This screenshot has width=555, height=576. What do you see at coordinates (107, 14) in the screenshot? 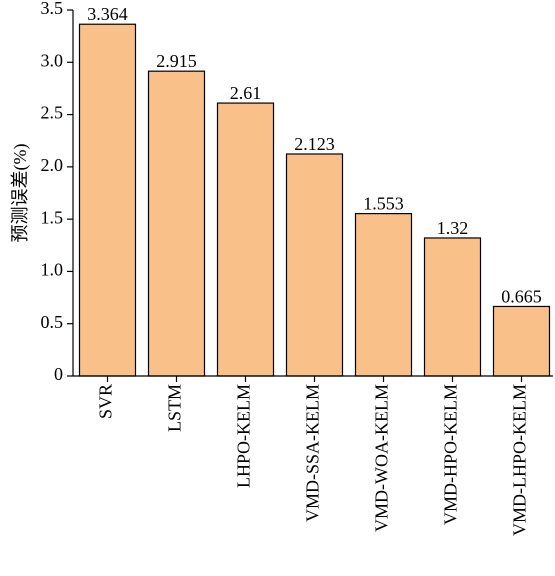
I see `data-label: 3.364` at bounding box center [107, 14].